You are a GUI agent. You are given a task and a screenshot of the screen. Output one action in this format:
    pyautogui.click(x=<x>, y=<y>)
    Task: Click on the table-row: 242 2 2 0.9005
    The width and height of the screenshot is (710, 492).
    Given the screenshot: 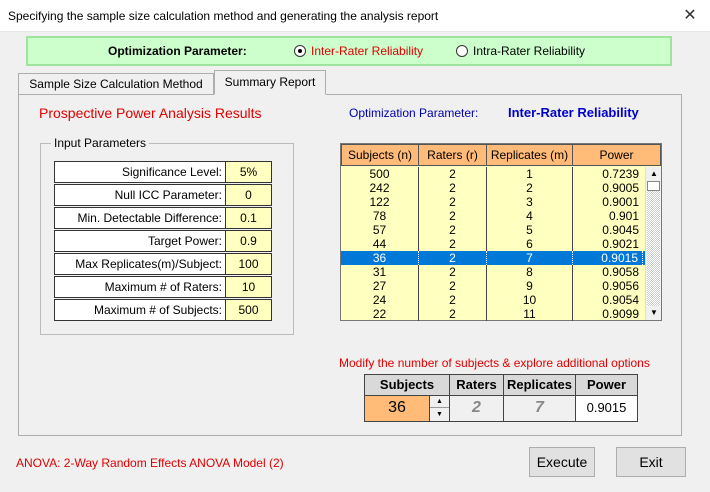 What is the action you would take?
    pyautogui.click(x=493, y=188)
    